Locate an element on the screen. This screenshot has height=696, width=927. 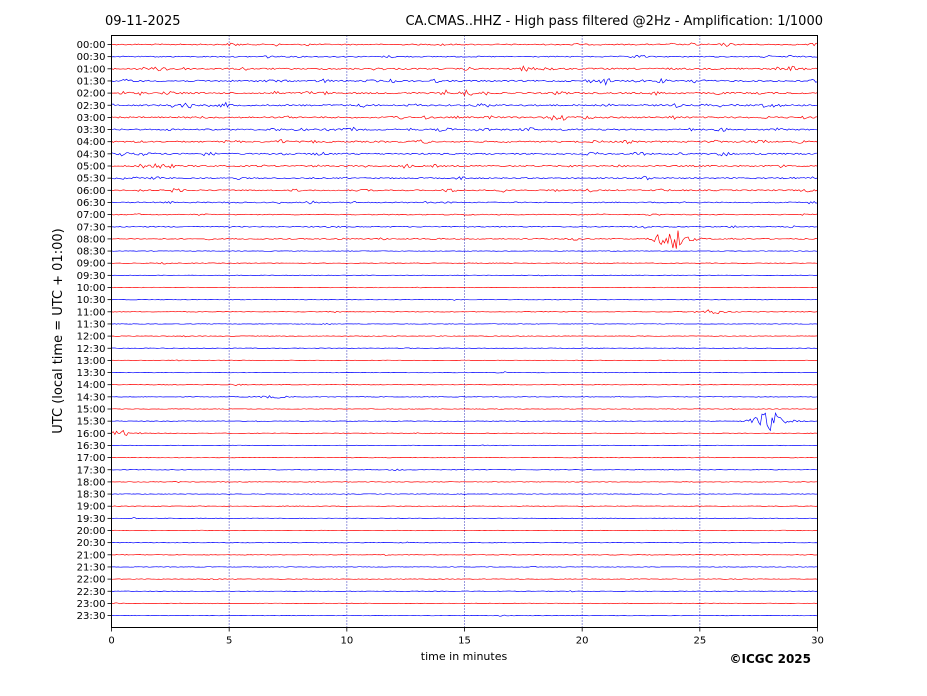
y-tick-label: 21:30 is located at coordinates (91, 567).